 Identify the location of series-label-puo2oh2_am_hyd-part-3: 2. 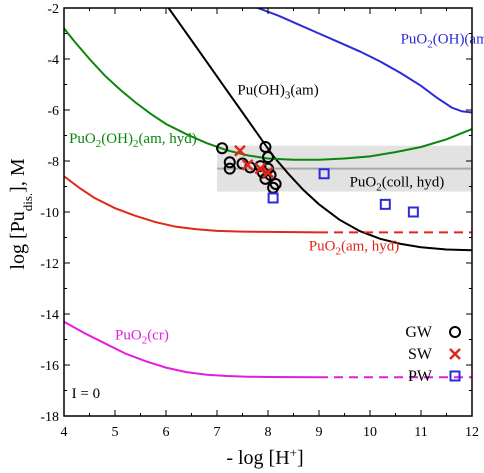
(136, 144).